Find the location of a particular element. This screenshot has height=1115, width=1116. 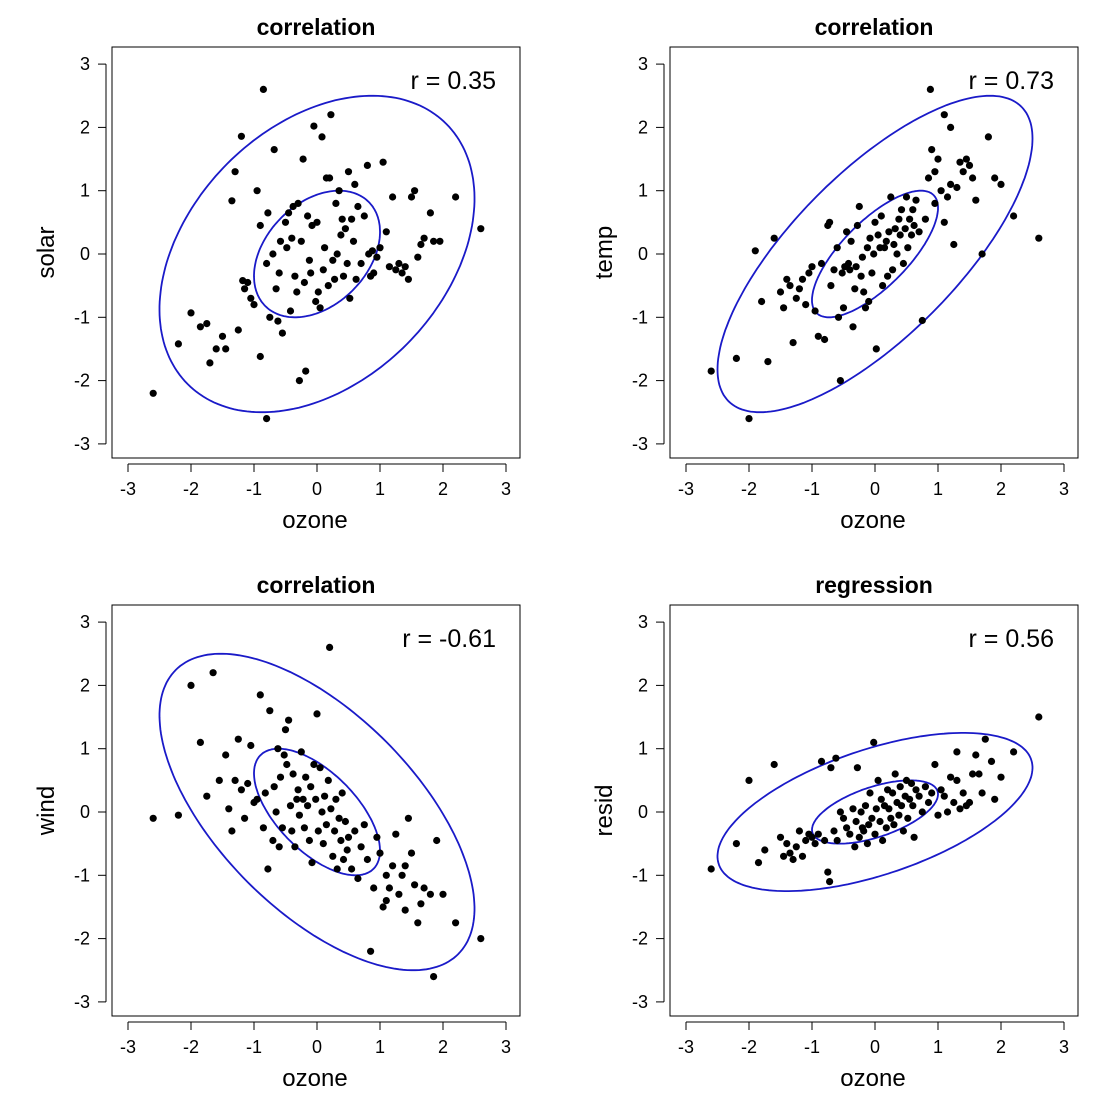

outer-ellipse is located at coordinates (875, 812).